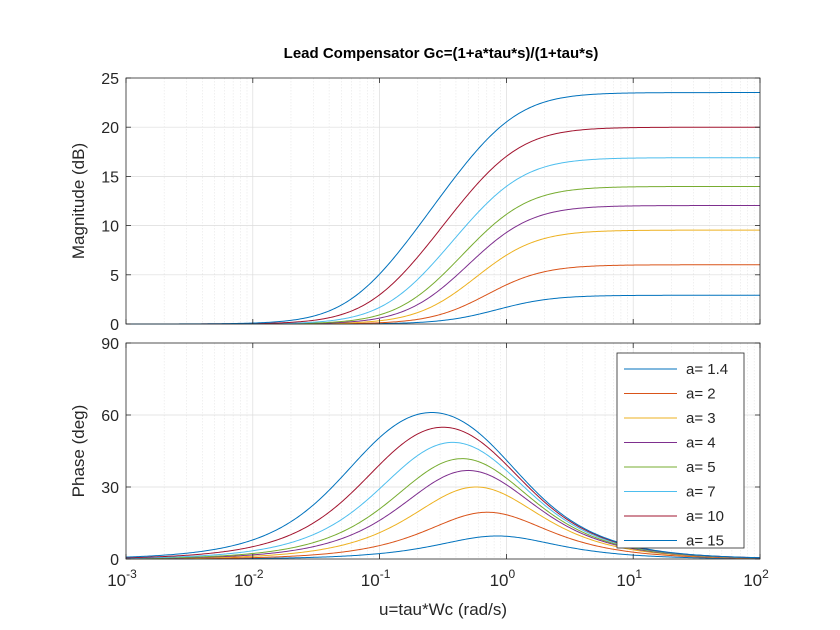  I want to click on x-tick-label: 10⁻², so click(249, 578).